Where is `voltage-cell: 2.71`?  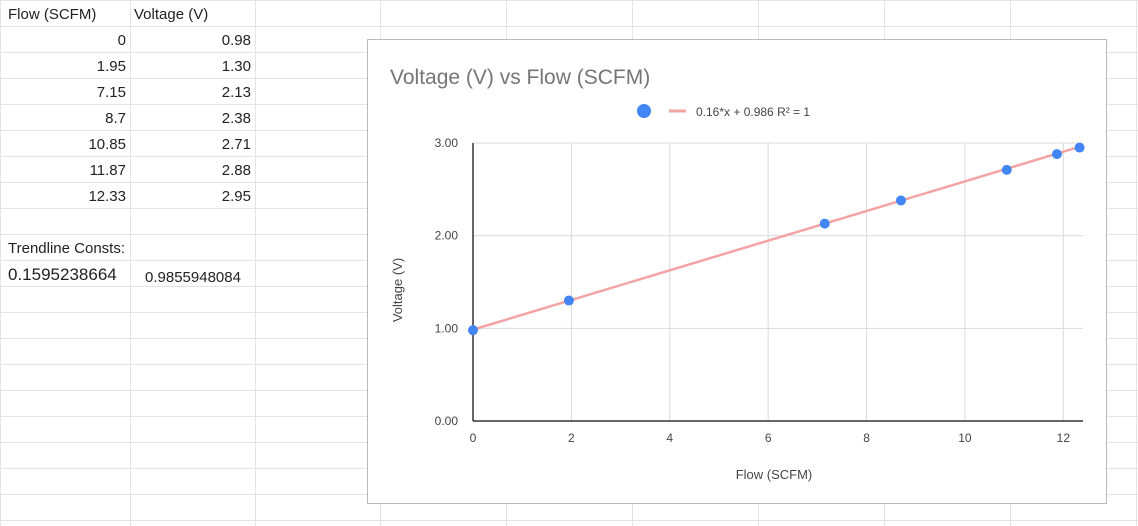 voltage-cell: 2.71 is located at coordinates (236, 144).